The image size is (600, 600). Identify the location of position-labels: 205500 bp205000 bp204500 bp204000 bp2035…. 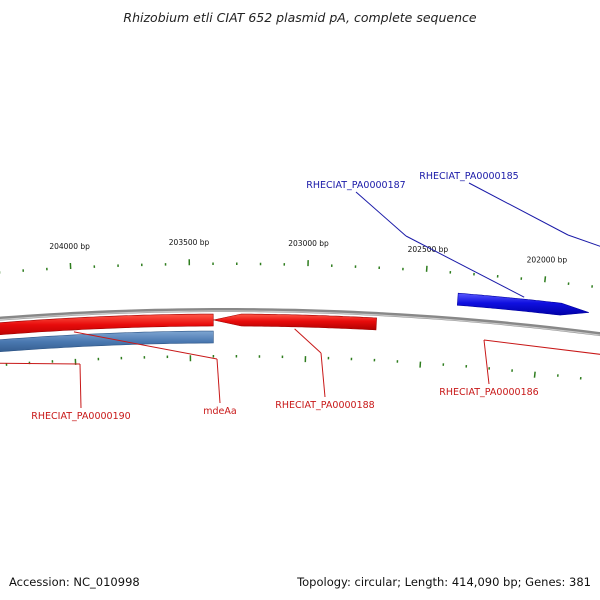
(308, 251).